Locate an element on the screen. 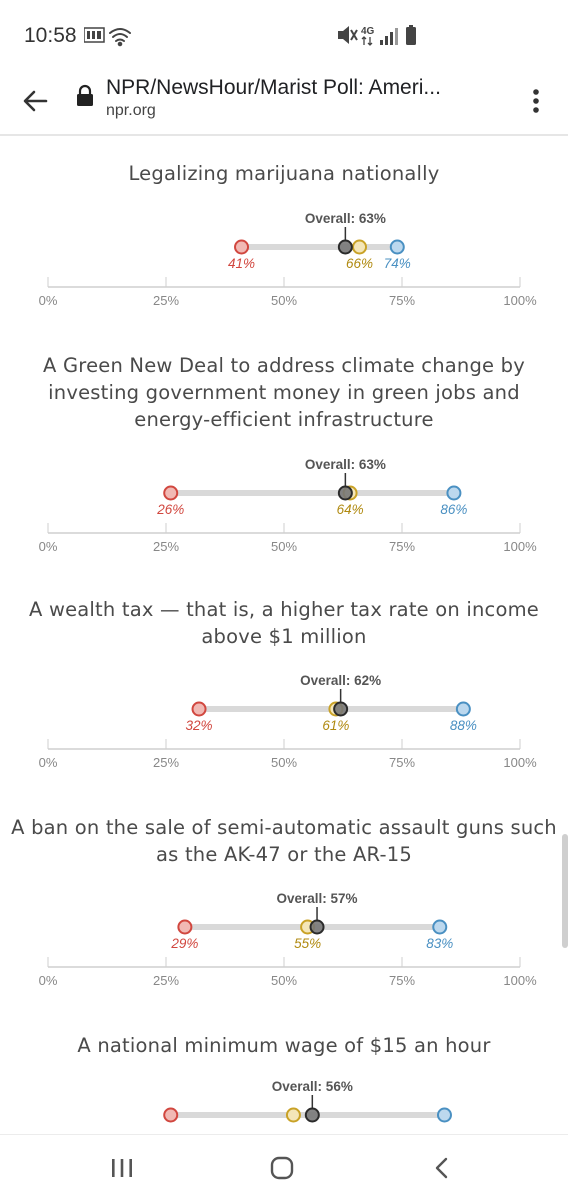 The image size is (568, 1200). nav-back-button is located at coordinates (442, 1168).